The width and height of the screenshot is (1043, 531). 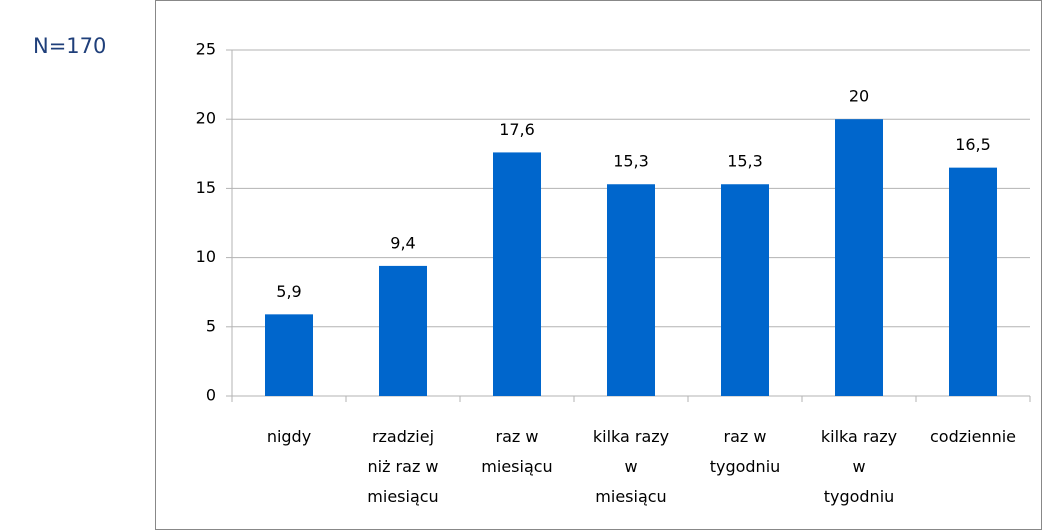 What do you see at coordinates (69, 46) in the screenshot?
I see `sample-size: N=170` at bounding box center [69, 46].